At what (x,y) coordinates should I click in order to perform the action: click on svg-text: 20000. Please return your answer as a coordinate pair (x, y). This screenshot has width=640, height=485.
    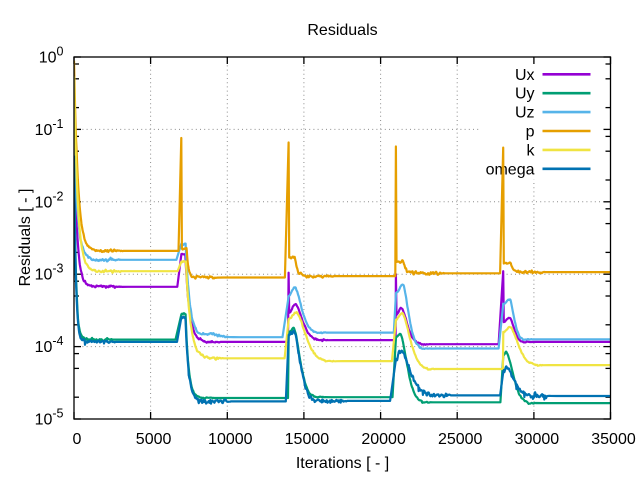
    Looking at the image, I should click on (383, 439).